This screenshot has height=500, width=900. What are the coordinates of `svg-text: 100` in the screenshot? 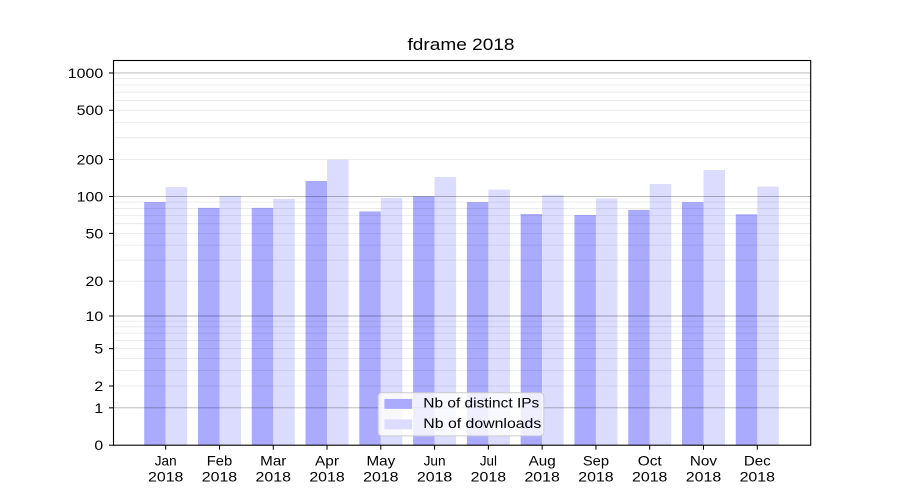 It's located at (90, 196).